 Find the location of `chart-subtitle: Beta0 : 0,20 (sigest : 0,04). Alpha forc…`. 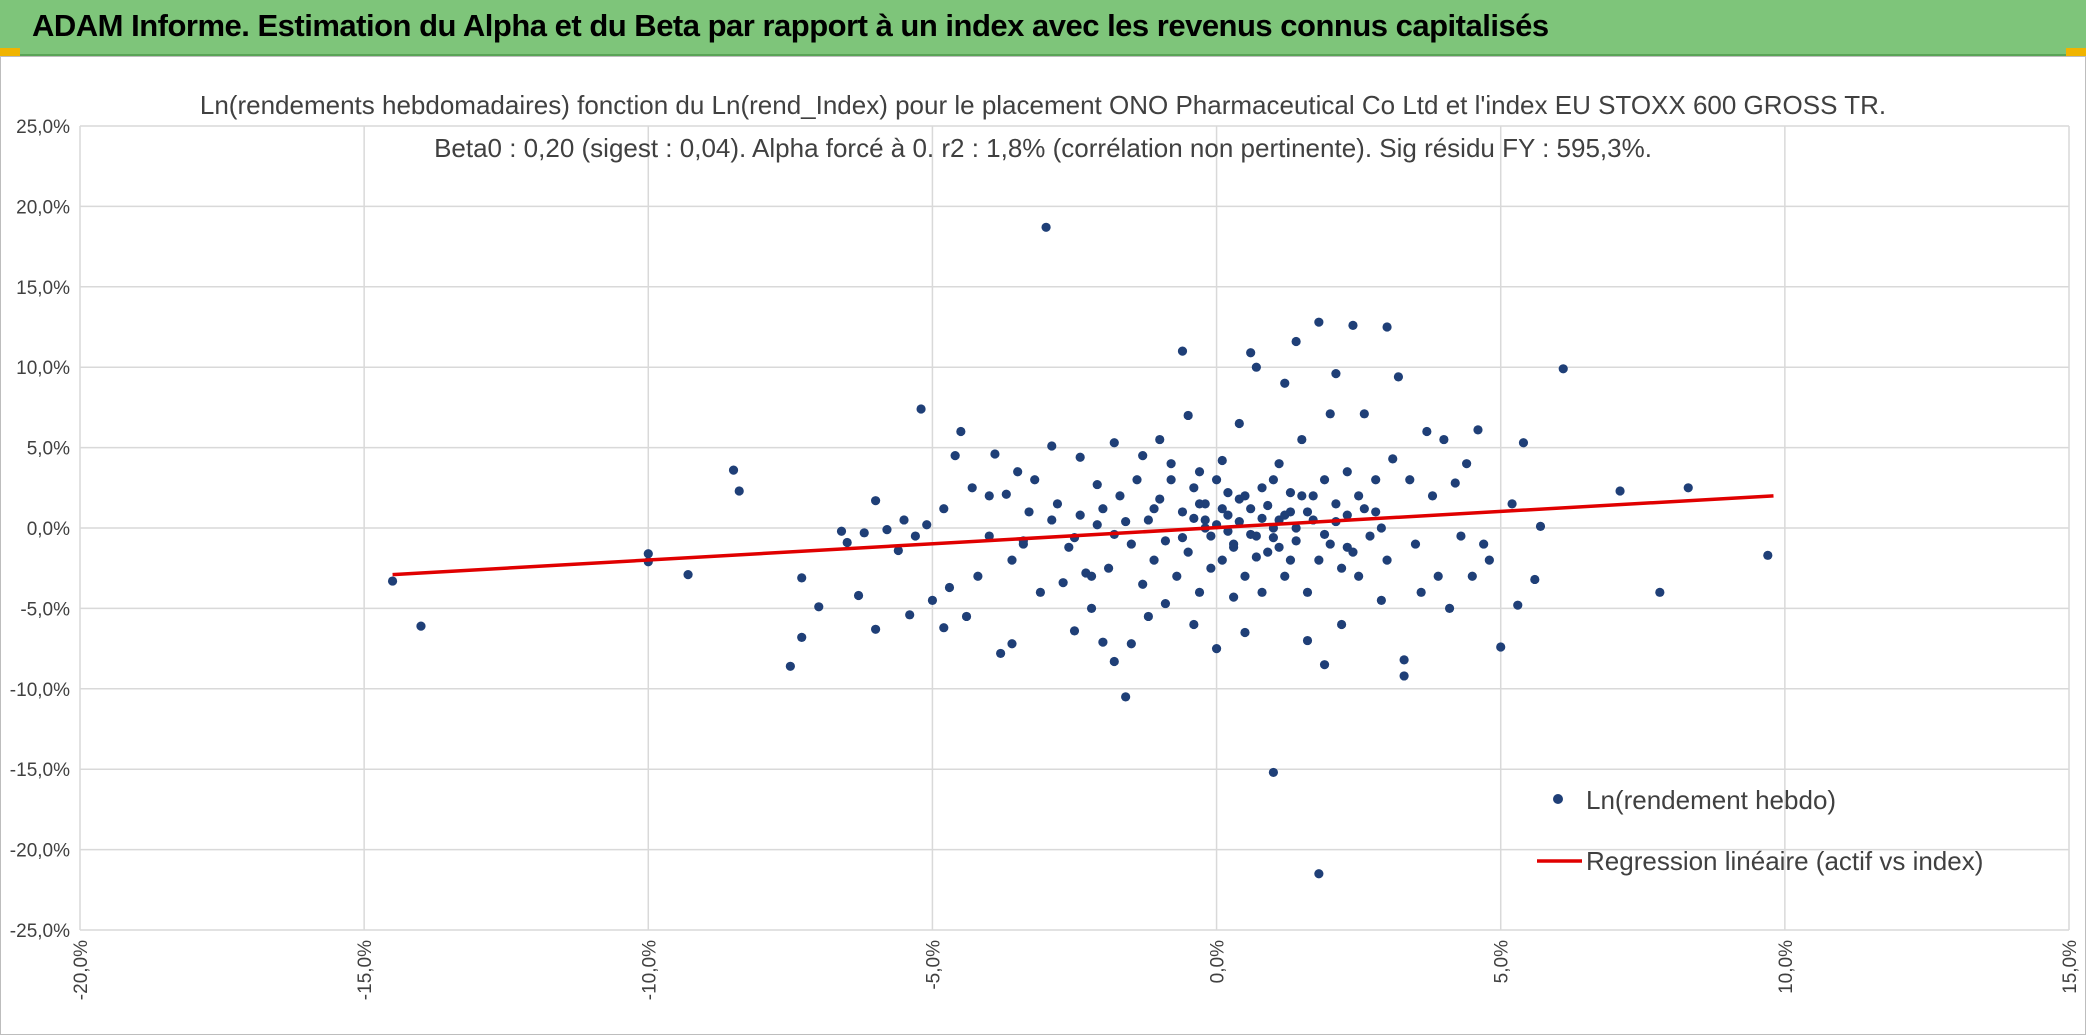

chart-subtitle: Beta0 : 0,20 (sigest : 0,04). Alpha forc… is located at coordinates (1043, 148).